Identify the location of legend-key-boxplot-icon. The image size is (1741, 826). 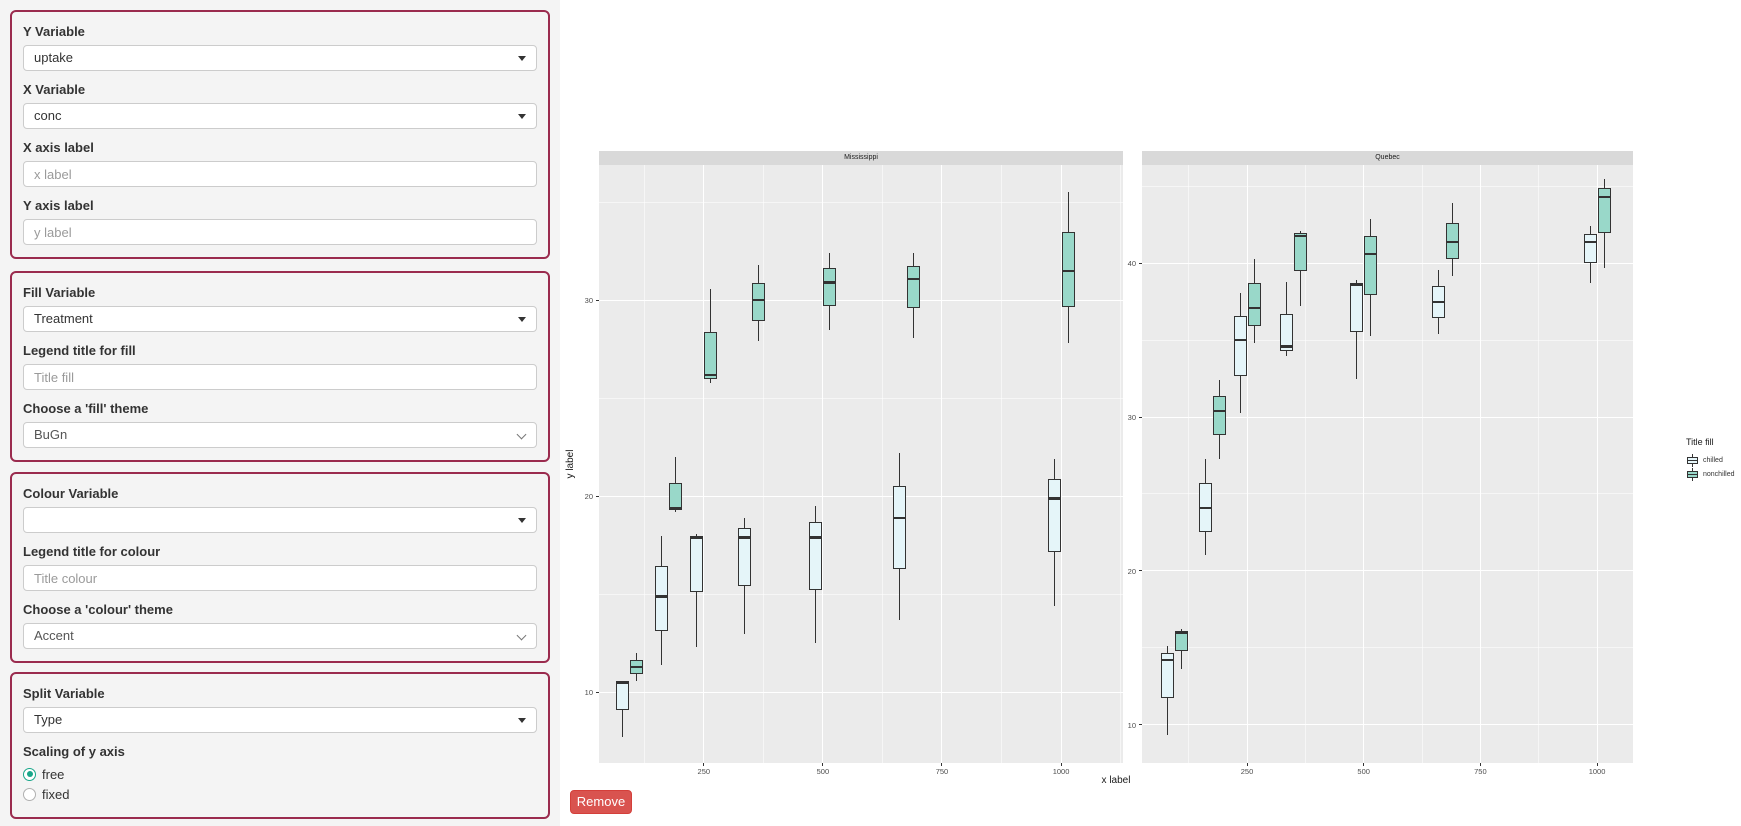
(1692, 460).